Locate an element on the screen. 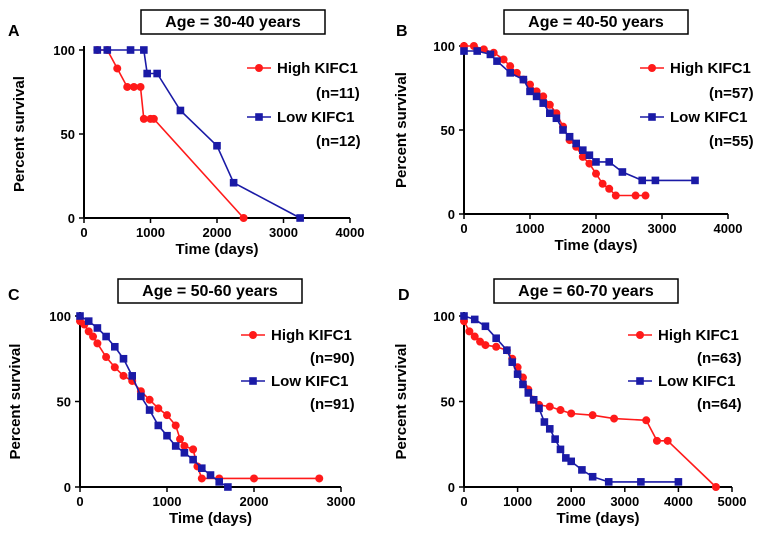  x-tick-label: 0 is located at coordinates (79, 501).